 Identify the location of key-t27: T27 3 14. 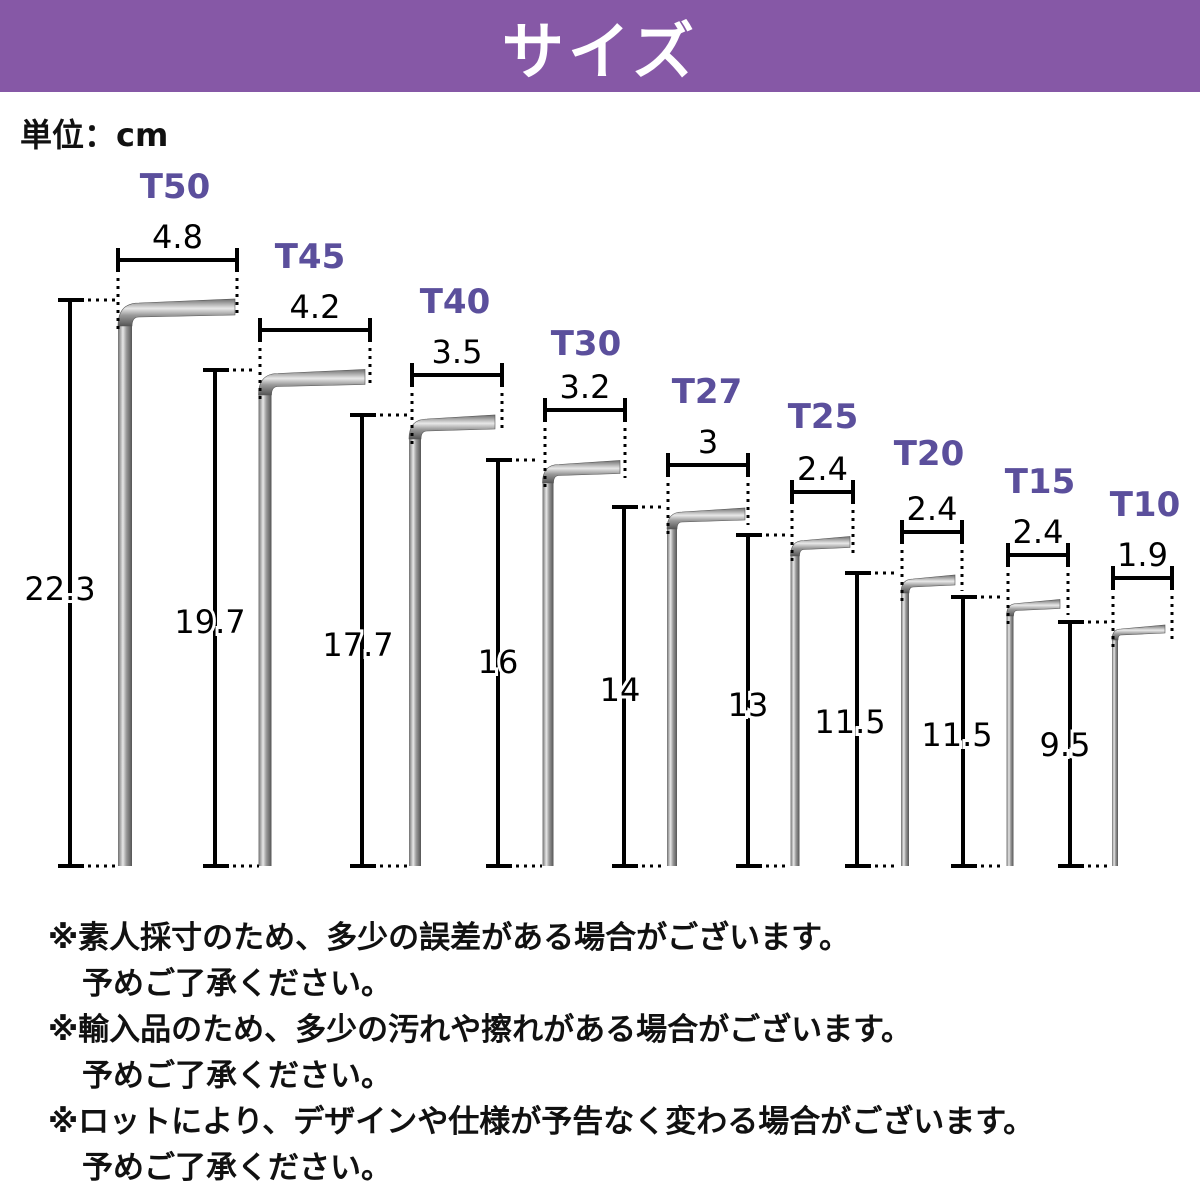
(673, 620).